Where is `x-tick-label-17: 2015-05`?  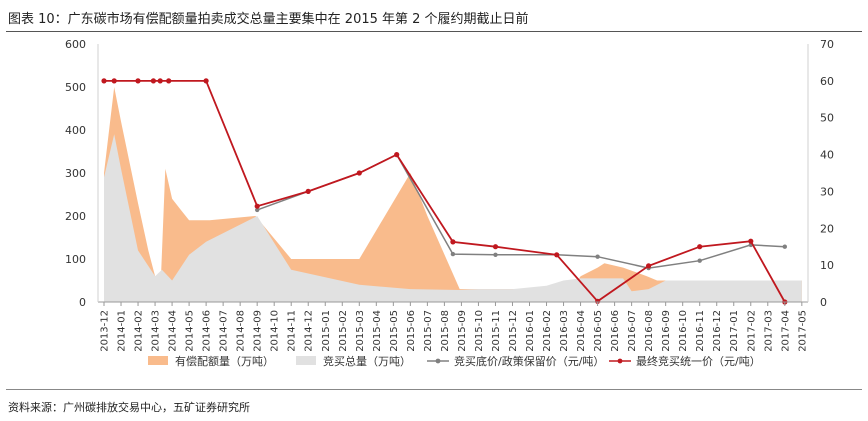 x-tick-label-17: 2015-05 is located at coordinates (394, 331).